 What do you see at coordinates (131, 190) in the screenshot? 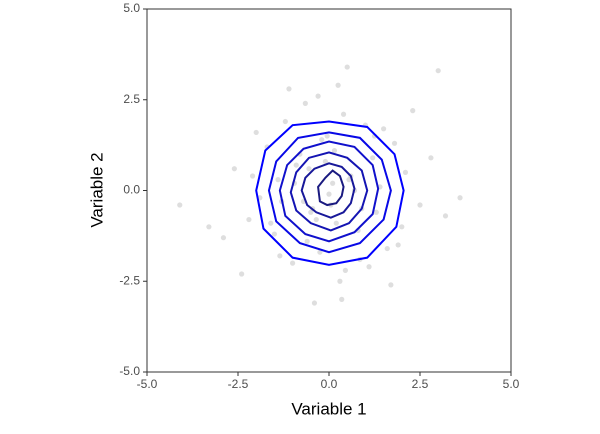
I see `y-tick-label: 0.0` at bounding box center [131, 190].